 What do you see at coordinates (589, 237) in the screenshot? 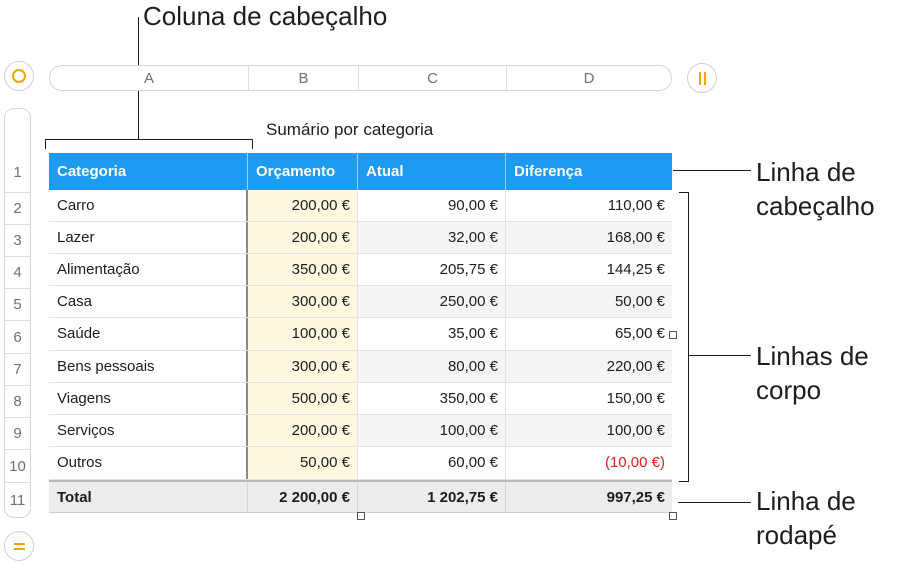
I see `table-cell: 168,00 €` at bounding box center [589, 237].